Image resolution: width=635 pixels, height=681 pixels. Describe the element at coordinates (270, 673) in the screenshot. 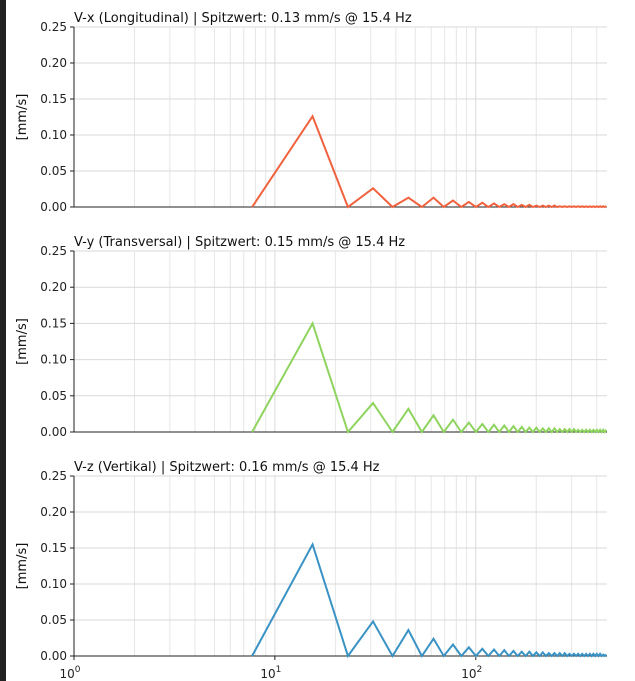

I see `x-tick-label: 10¹` at that location.